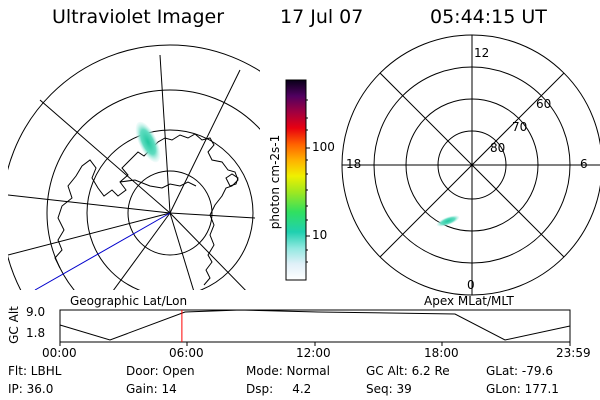 The height and width of the screenshot is (400, 600). I want to click on time-tick-0000: 00:00, so click(59, 353).